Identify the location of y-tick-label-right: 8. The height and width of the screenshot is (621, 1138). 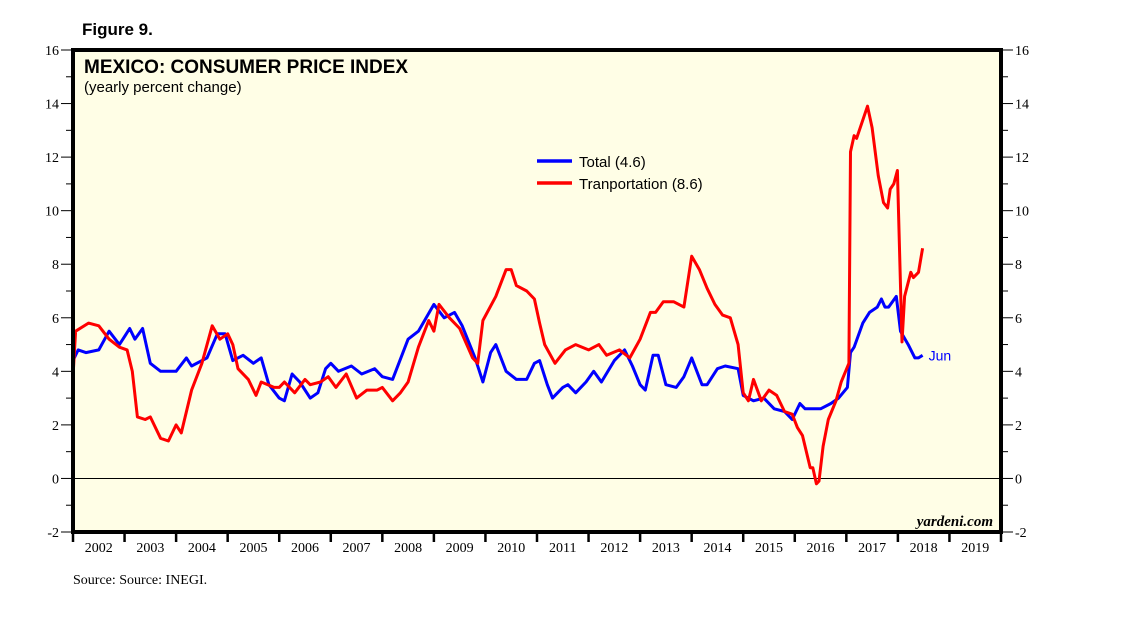
(1018, 265).